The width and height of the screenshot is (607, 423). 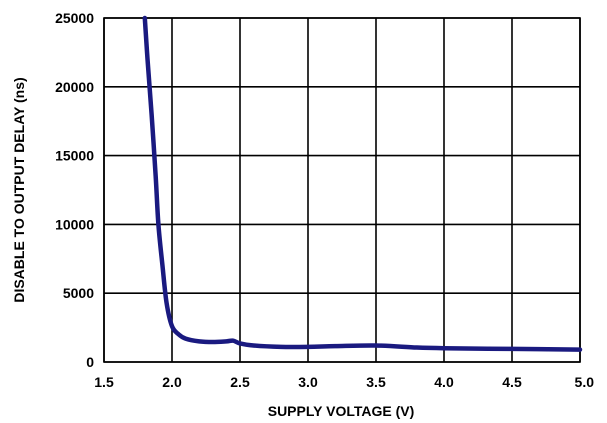 I want to click on y-tick-label: 25000, so click(x=74, y=18).